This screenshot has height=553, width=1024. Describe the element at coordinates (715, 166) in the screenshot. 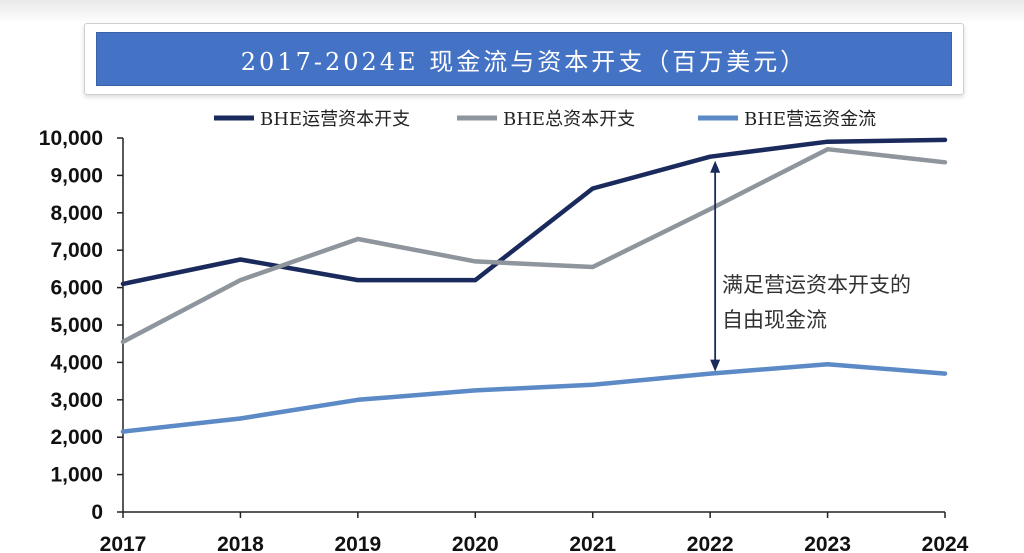

I see `annotation-arrow-head-up` at that location.